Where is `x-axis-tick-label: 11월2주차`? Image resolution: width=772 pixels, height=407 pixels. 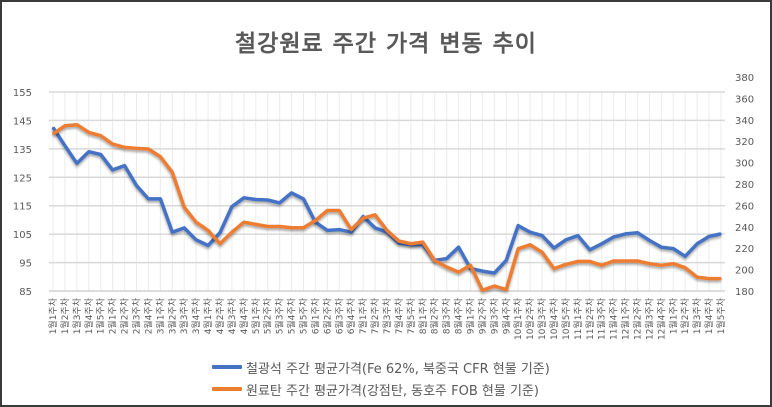
x-axis-tick-label: 11월2주차 is located at coordinates (590, 318).